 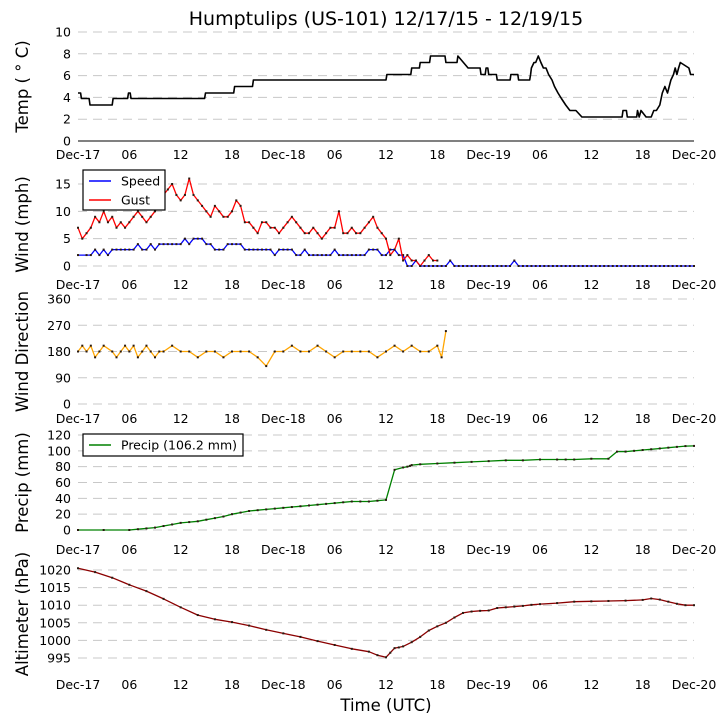 What do you see at coordinates (59, 299) in the screenshot?
I see `y-tick-label: 360` at bounding box center [59, 299].